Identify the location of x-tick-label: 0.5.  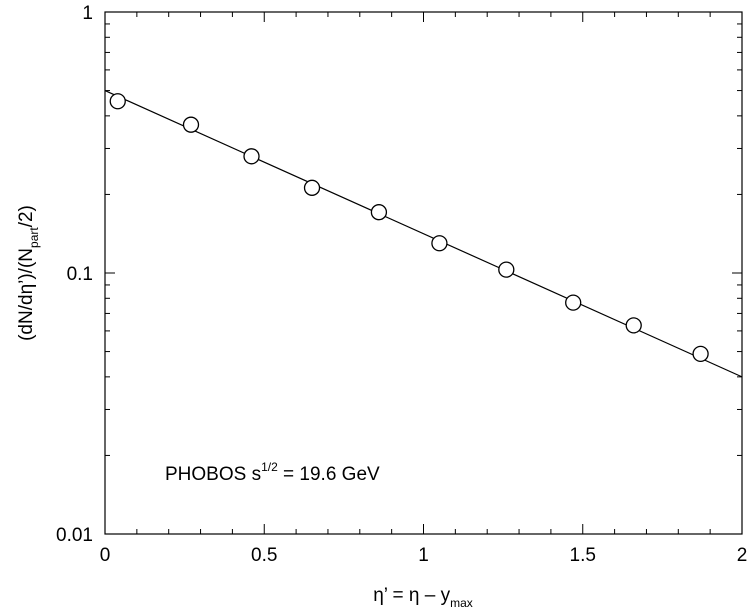
(264, 555).